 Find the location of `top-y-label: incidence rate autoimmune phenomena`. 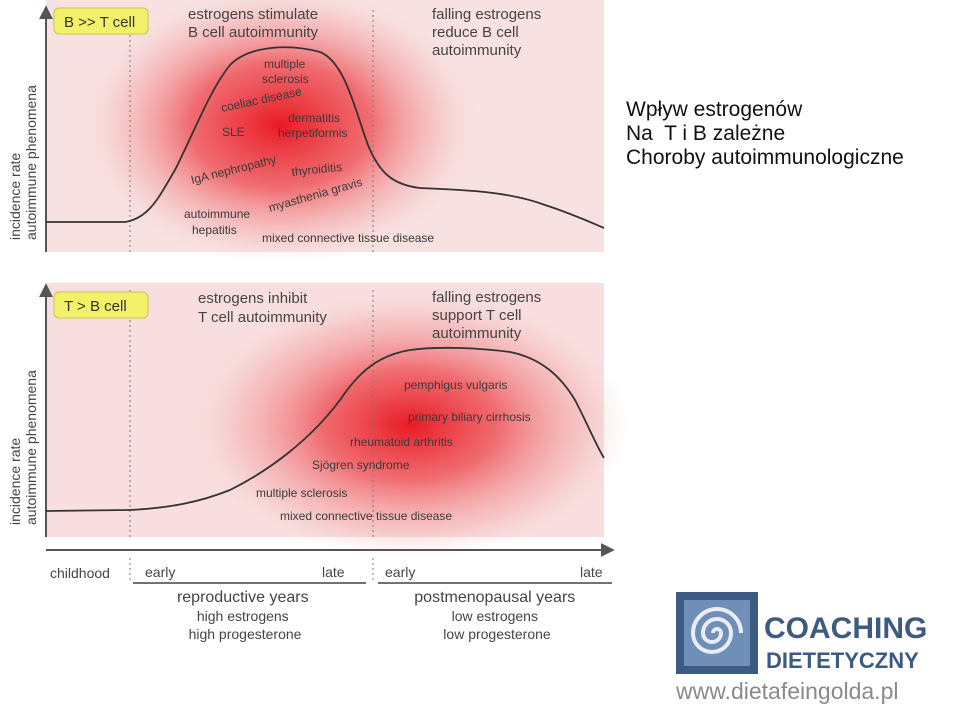

top-y-label: incidence rate autoimmune phenomena is located at coordinates (23, 162).